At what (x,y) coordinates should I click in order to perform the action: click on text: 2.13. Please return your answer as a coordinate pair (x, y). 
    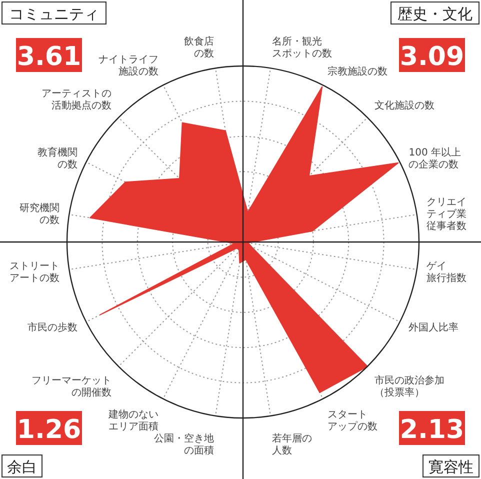
    Looking at the image, I should click on (432, 430).